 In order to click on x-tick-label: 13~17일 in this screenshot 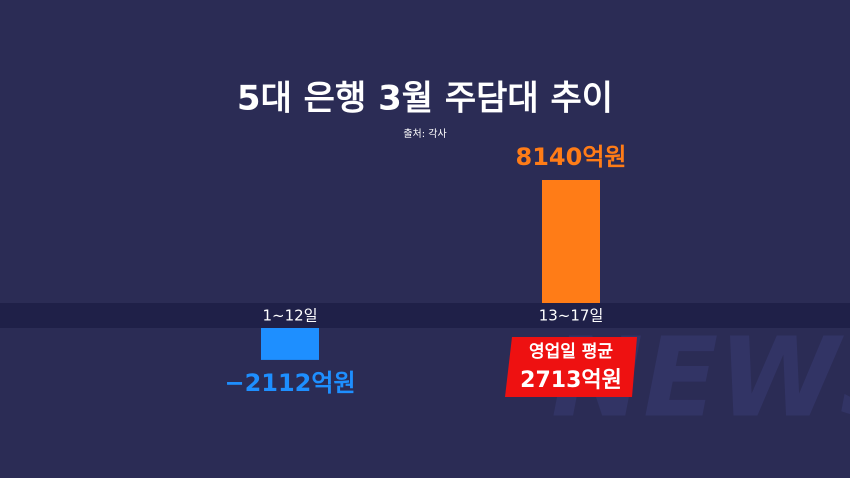, I will do `click(571, 316)`.